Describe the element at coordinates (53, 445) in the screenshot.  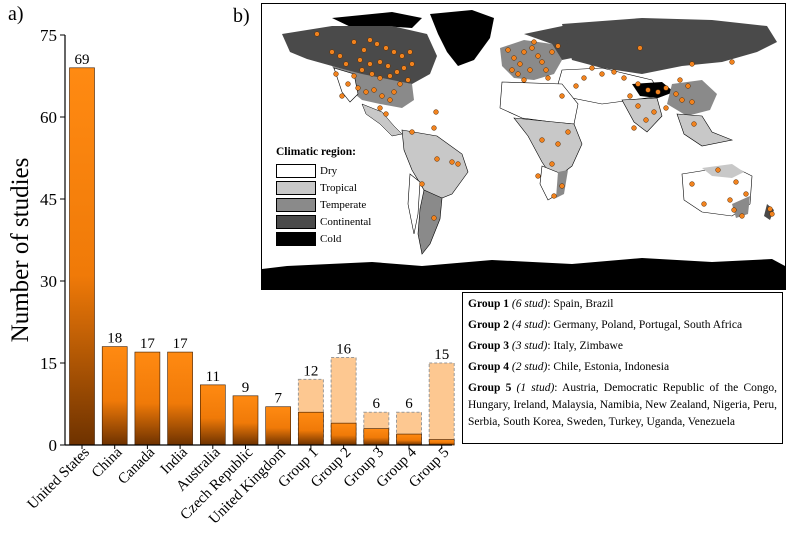
I see `y-tick-label: 0` at that location.